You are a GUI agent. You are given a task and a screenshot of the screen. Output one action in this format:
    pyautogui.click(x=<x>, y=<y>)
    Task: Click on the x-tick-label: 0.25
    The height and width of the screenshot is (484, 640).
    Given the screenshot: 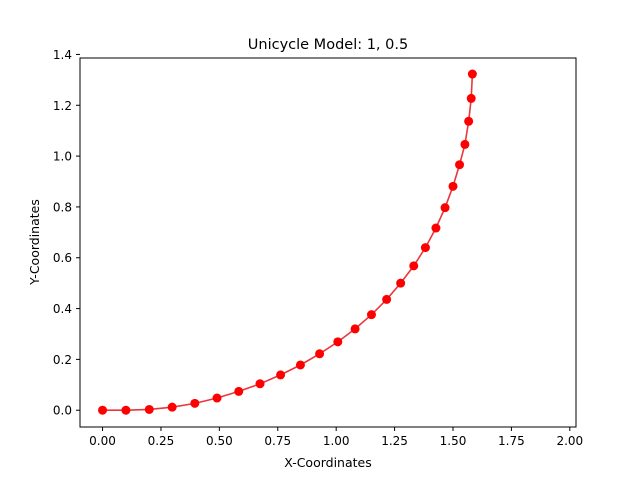 What is the action you would take?
    pyautogui.click(x=161, y=441)
    